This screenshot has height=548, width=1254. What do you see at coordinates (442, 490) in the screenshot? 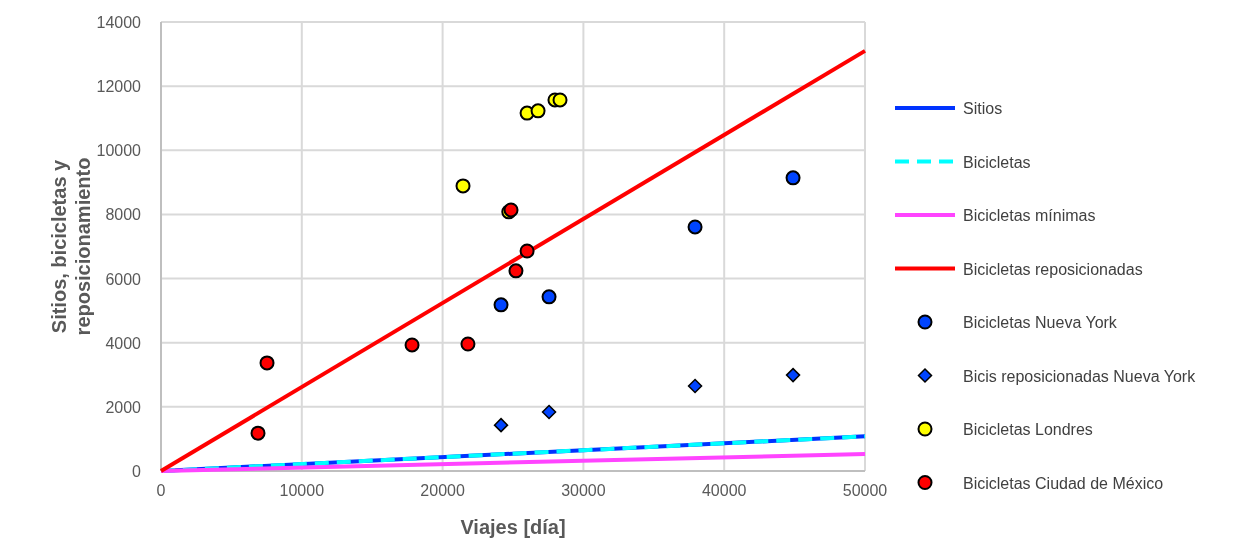
I see `x-tick-label: 20000` at bounding box center [442, 490].